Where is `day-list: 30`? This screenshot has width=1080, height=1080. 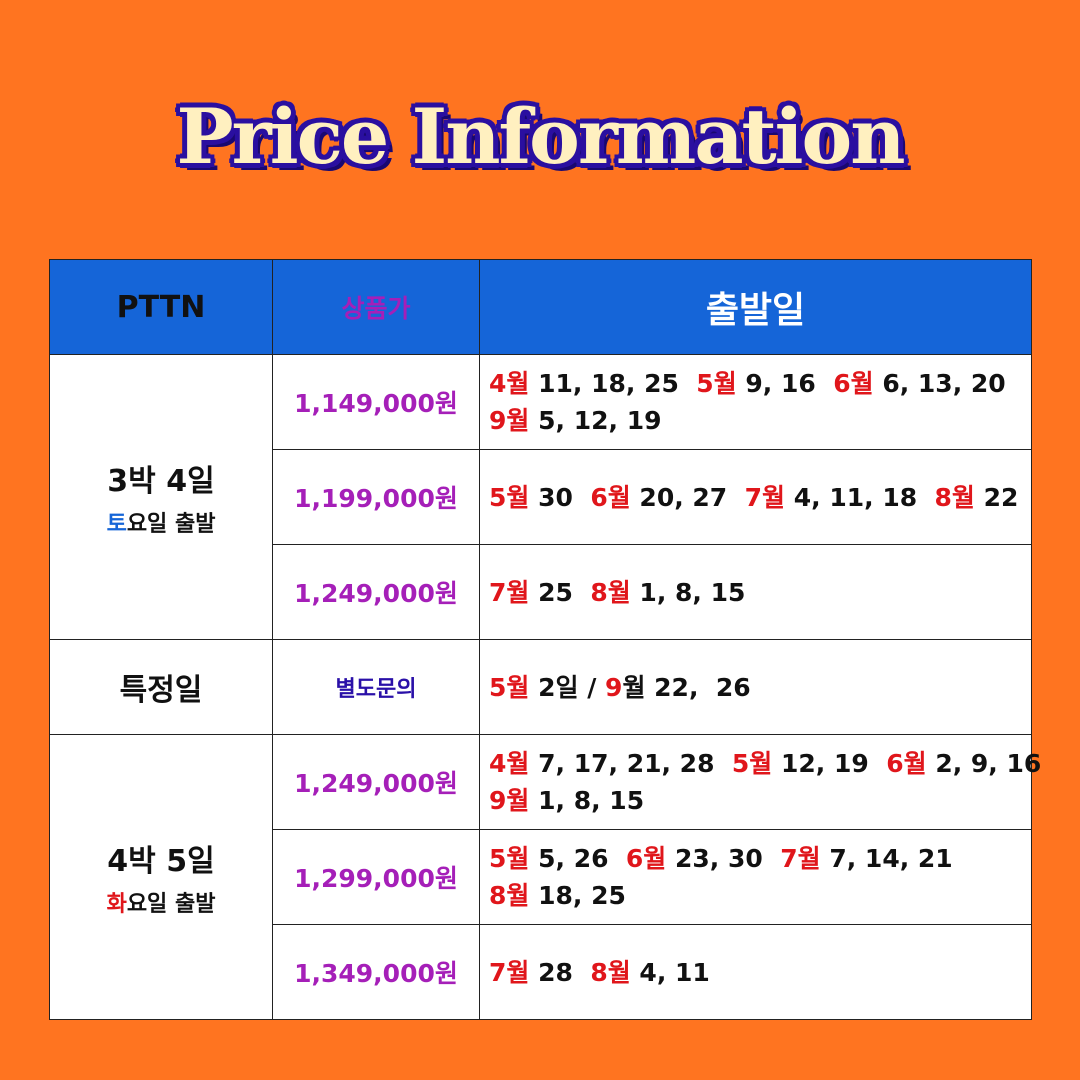
day-list: 30 is located at coordinates (560, 497).